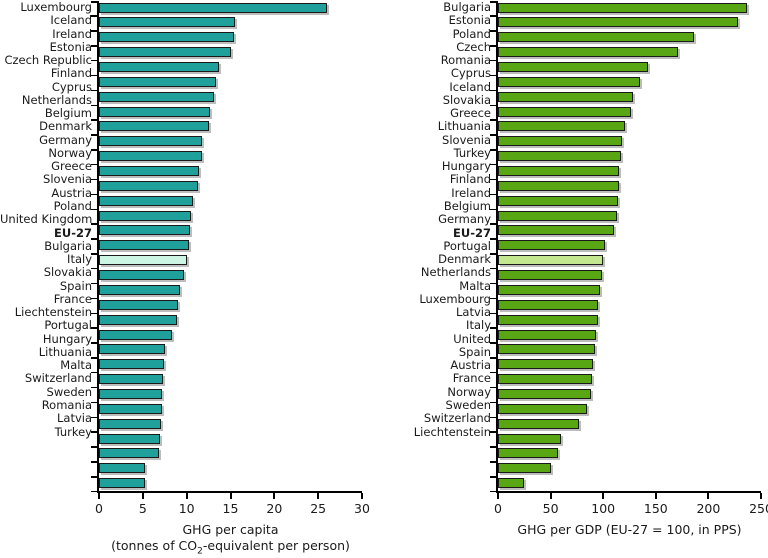 The height and width of the screenshot is (558, 768). I want to click on category-label: Portugal, so click(467, 245).